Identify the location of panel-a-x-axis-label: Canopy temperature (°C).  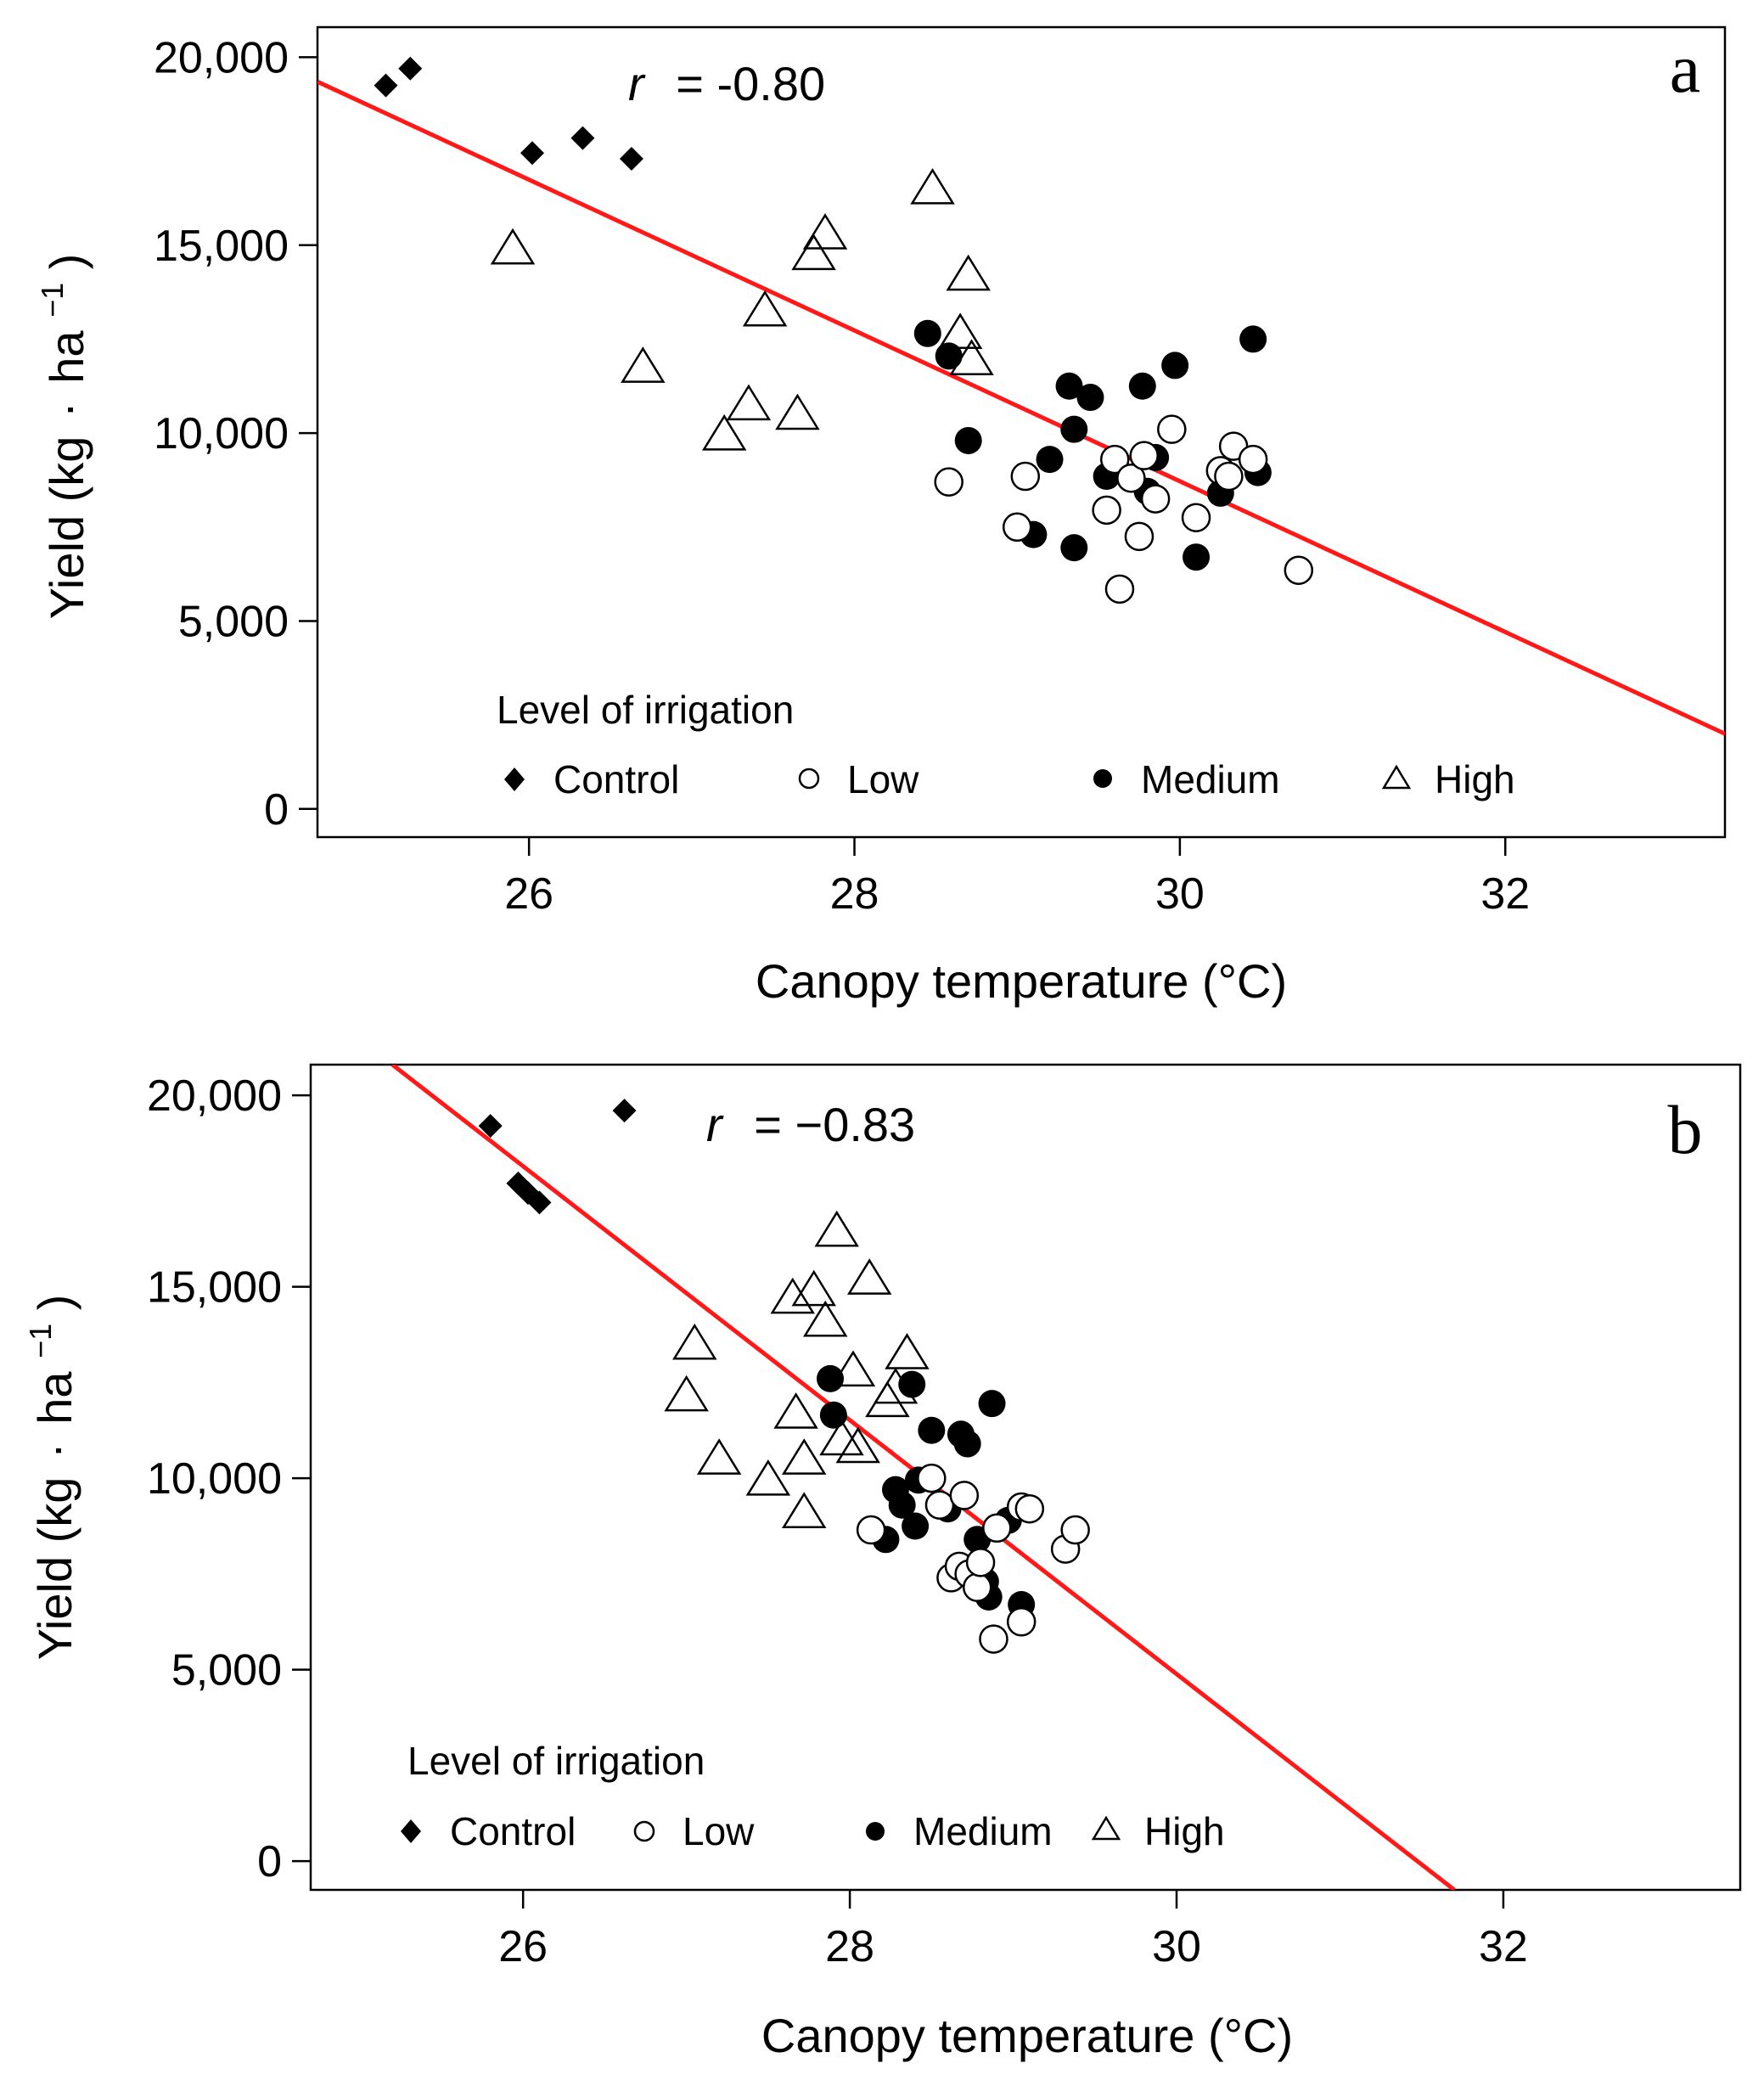
(1021, 981).